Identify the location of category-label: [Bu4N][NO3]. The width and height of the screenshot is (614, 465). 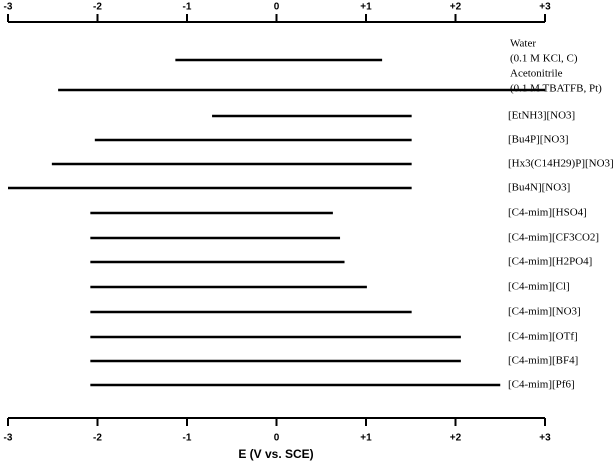
(539, 188).